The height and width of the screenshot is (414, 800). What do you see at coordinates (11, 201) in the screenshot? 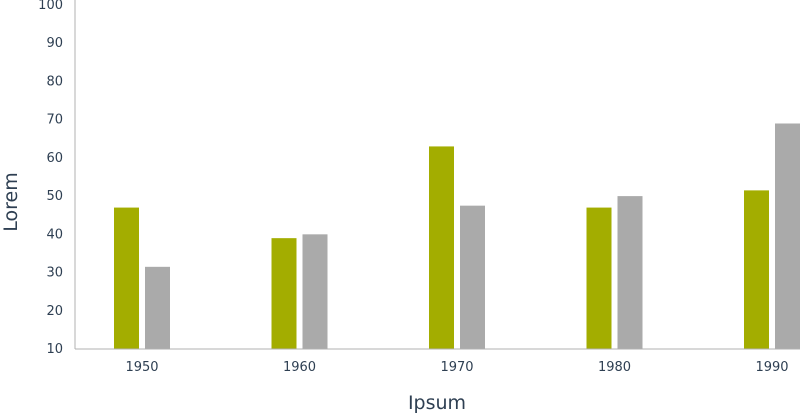
I see `y-axis-title: Lorem` at bounding box center [11, 201].